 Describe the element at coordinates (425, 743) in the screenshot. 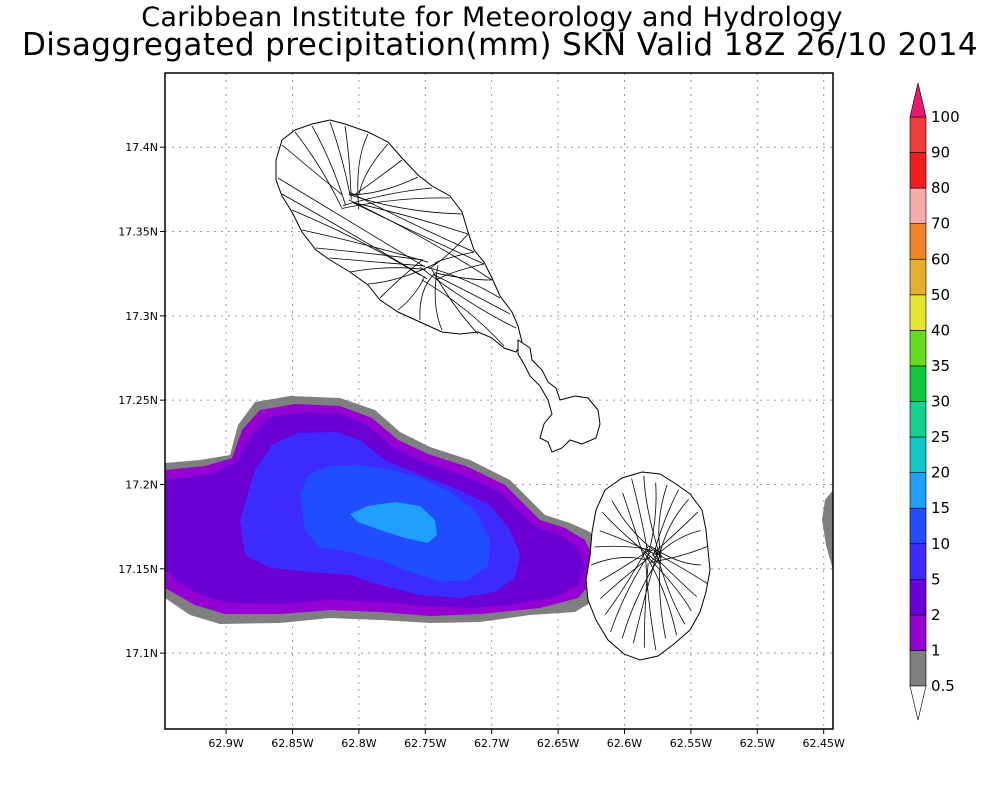

I see `lon-tick-label: 62.75W` at that location.